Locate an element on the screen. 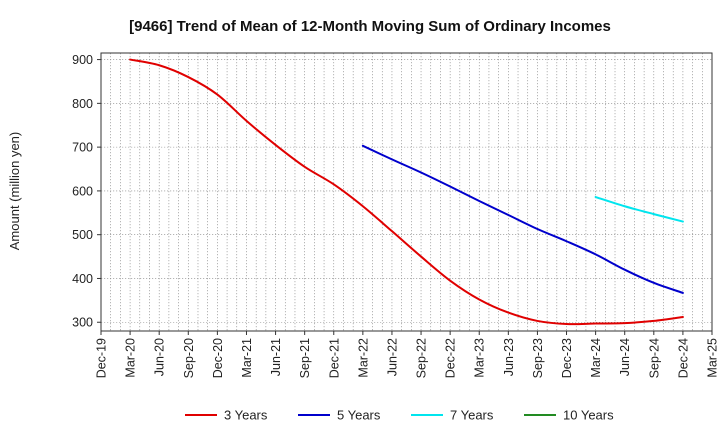 Image resolution: width=720 pixels, height=445 pixels. x-tick-label: Dec-19 is located at coordinates (102, 358).